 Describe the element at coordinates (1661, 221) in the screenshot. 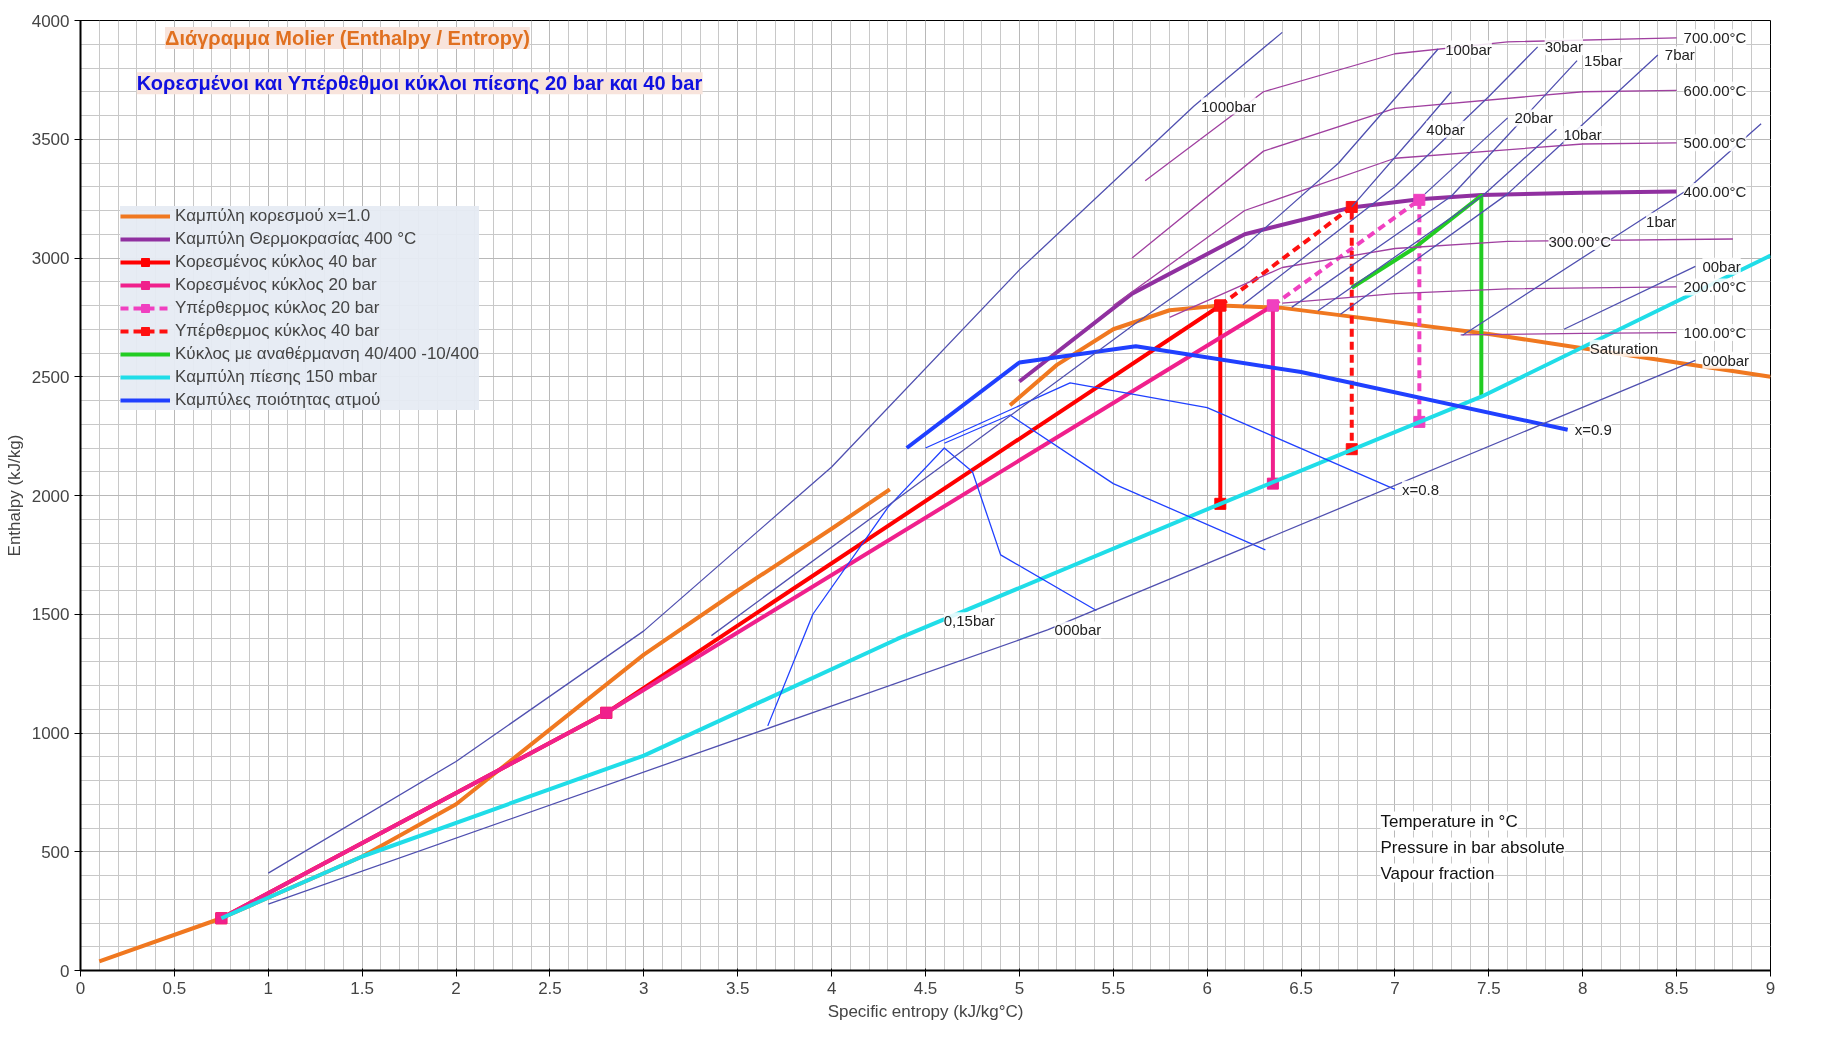

I see `annotation: 1bar` at that location.